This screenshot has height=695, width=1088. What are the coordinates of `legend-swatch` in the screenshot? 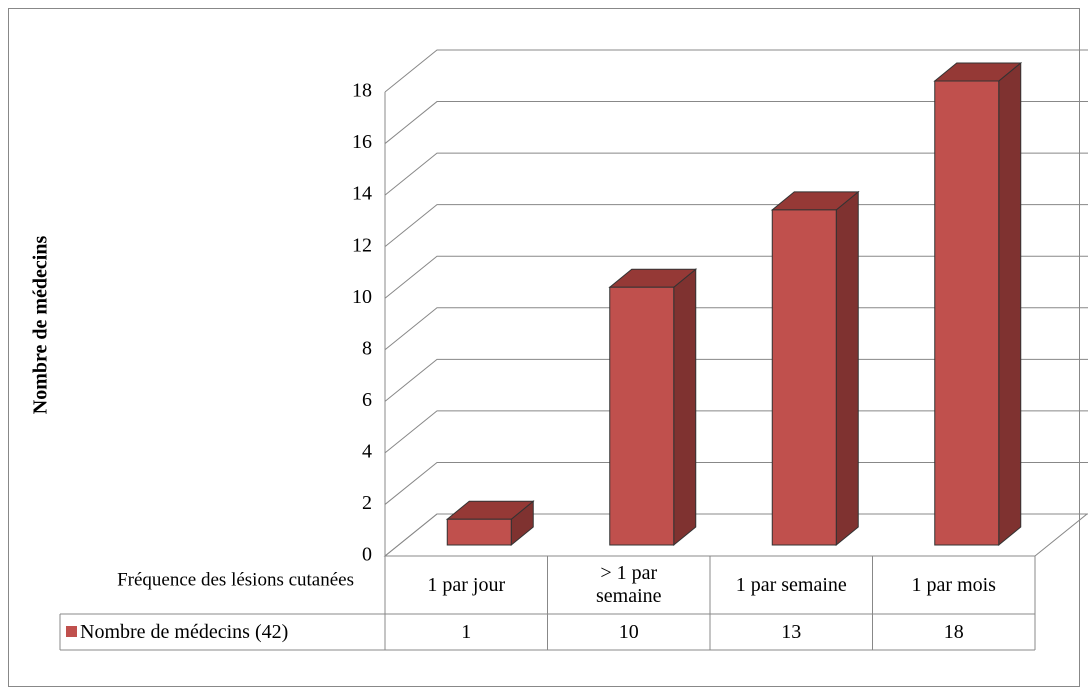 It's located at (71, 631).